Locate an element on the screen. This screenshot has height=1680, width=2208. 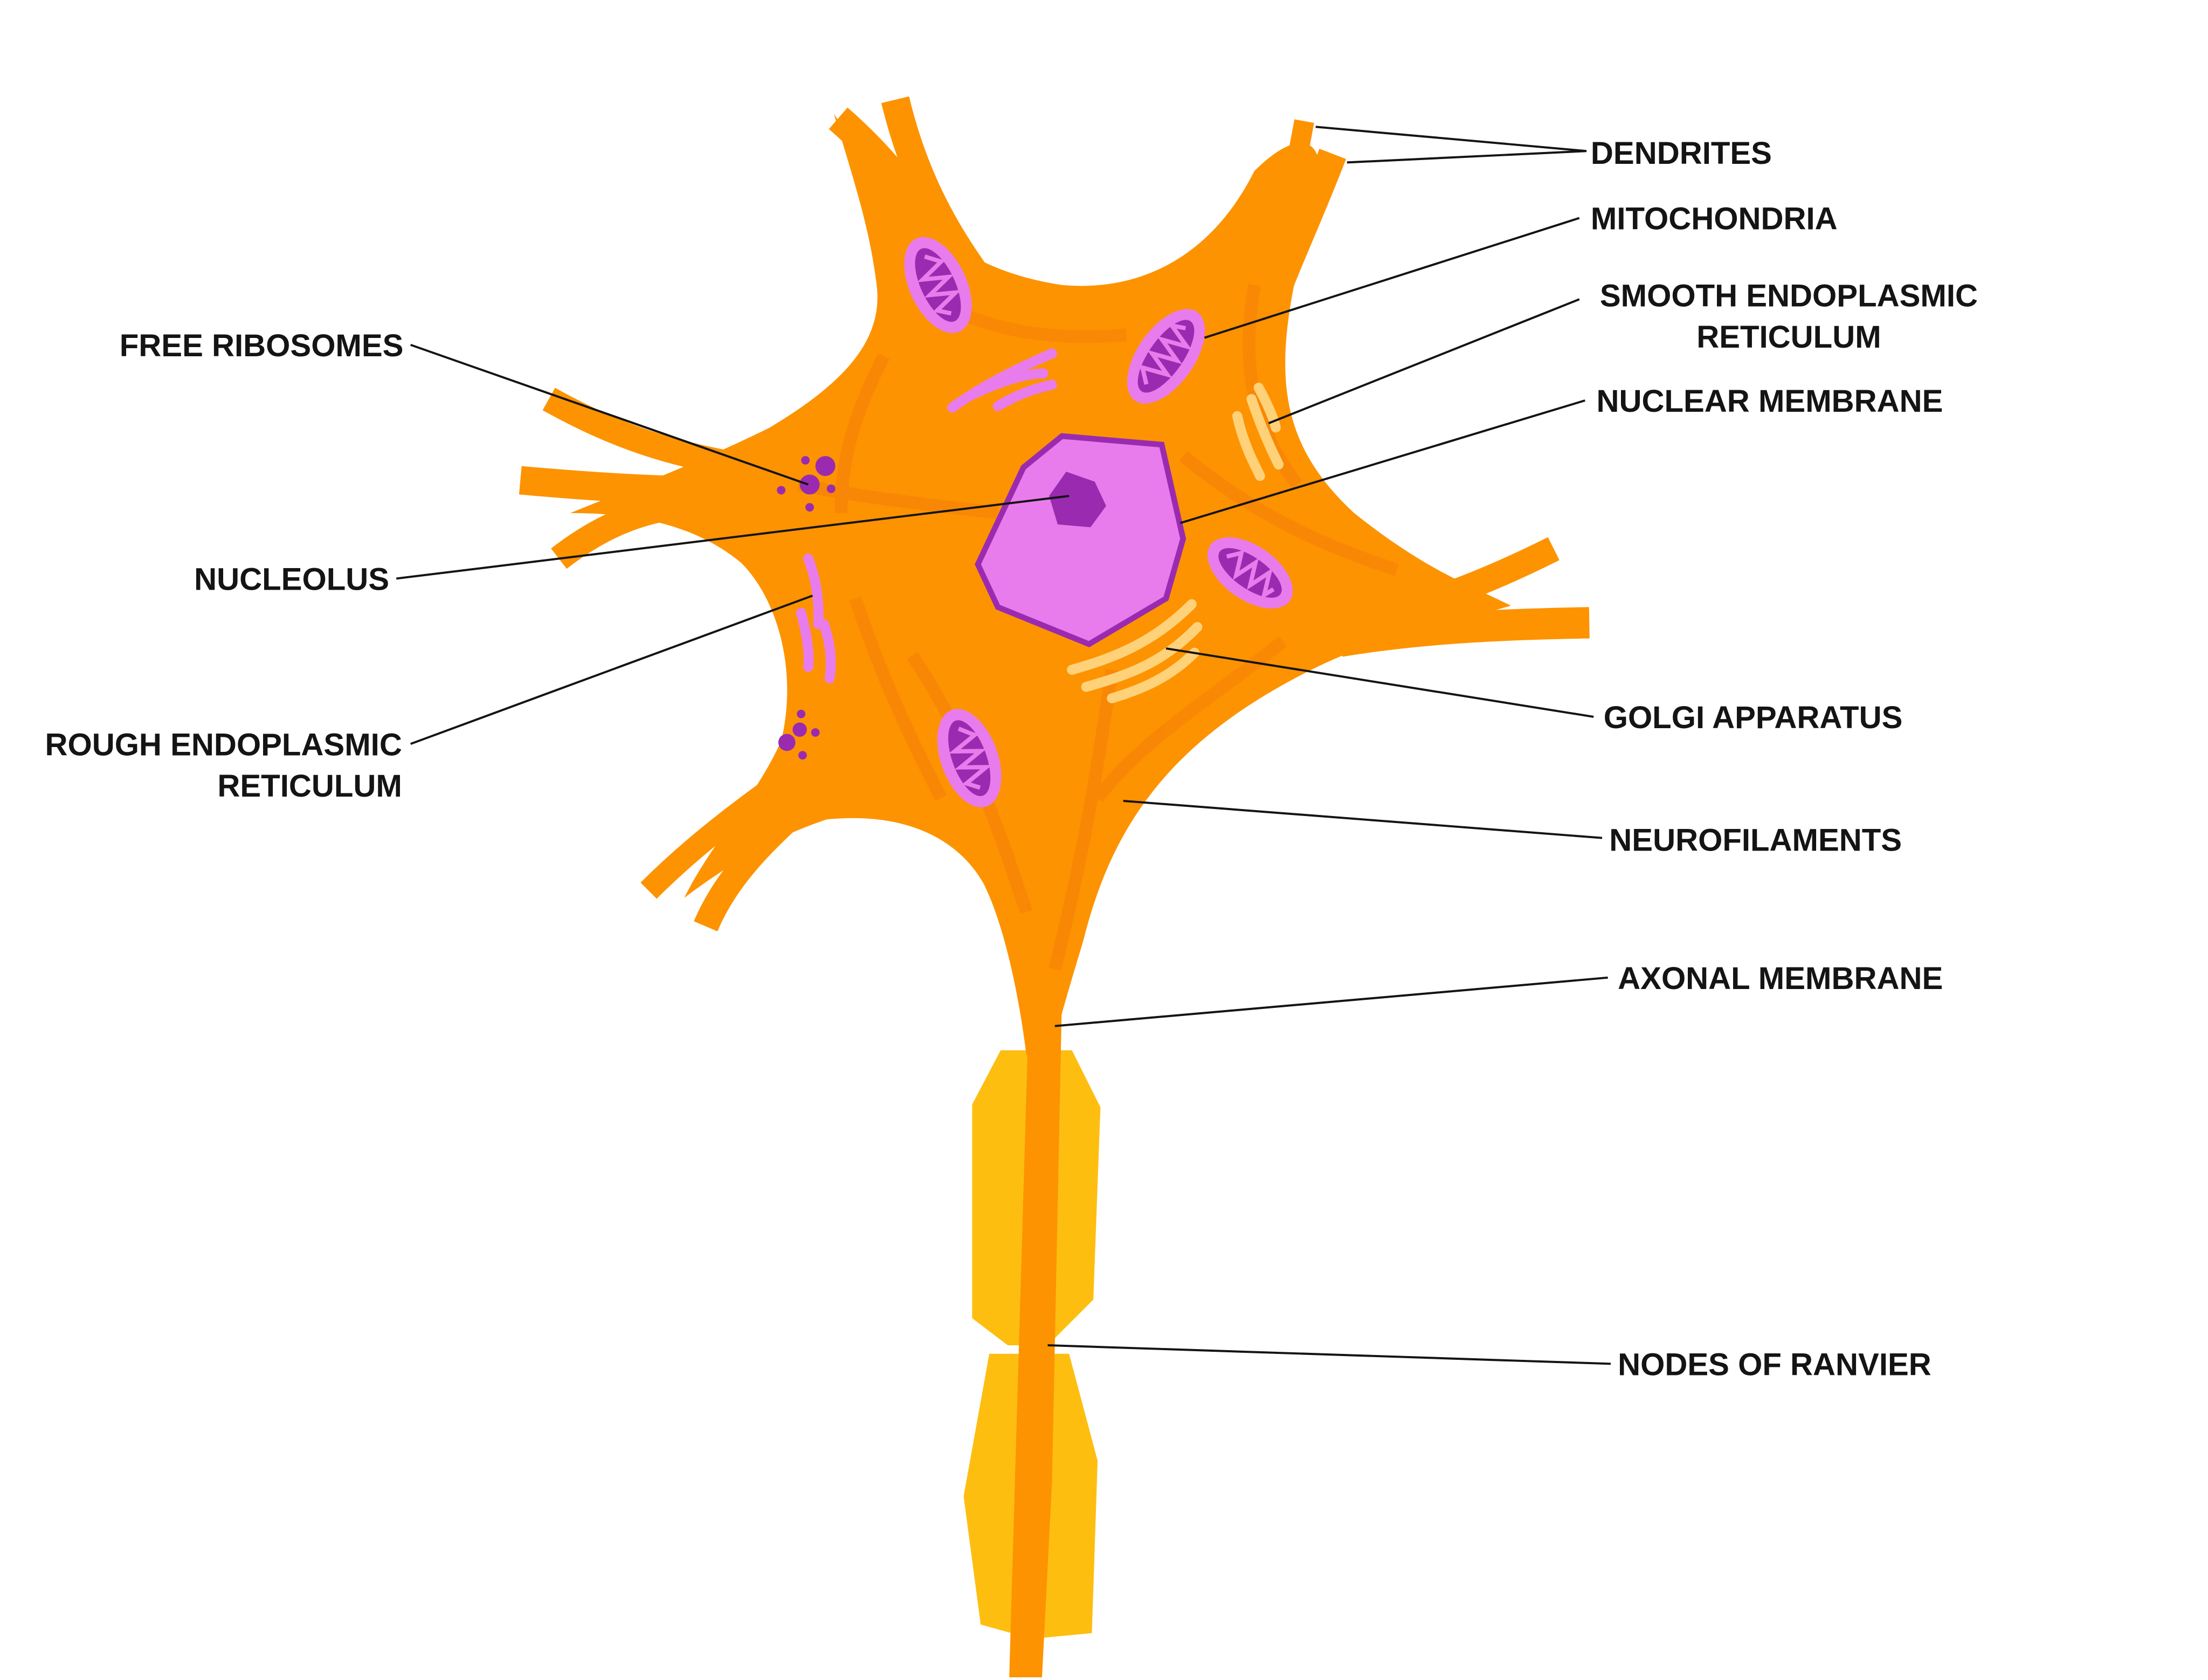
leader-neurofilaments is located at coordinates (1363, 819).